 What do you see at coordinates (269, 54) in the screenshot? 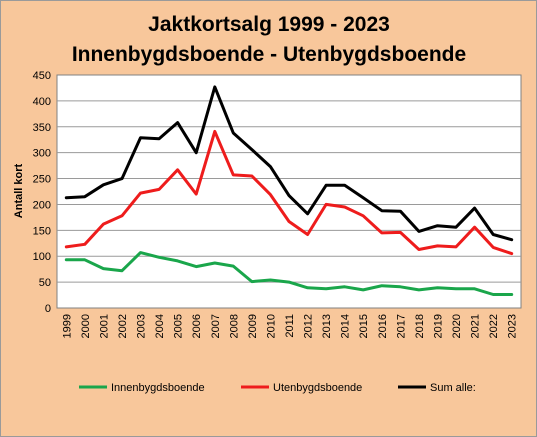
I see `chart-title-line2: Innenbygdsboende - Utenbygdsboende` at bounding box center [269, 54].